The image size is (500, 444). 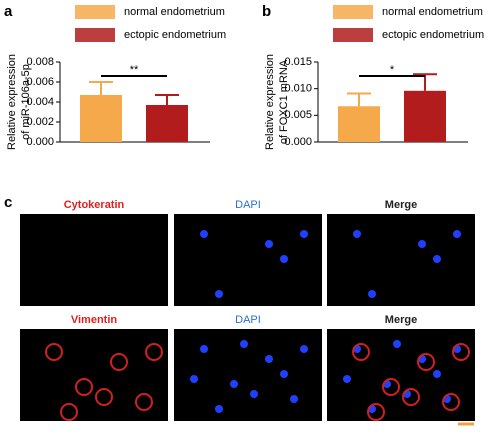 I want to click on y-tick-label: 0.006, so click(x=40, y=82).